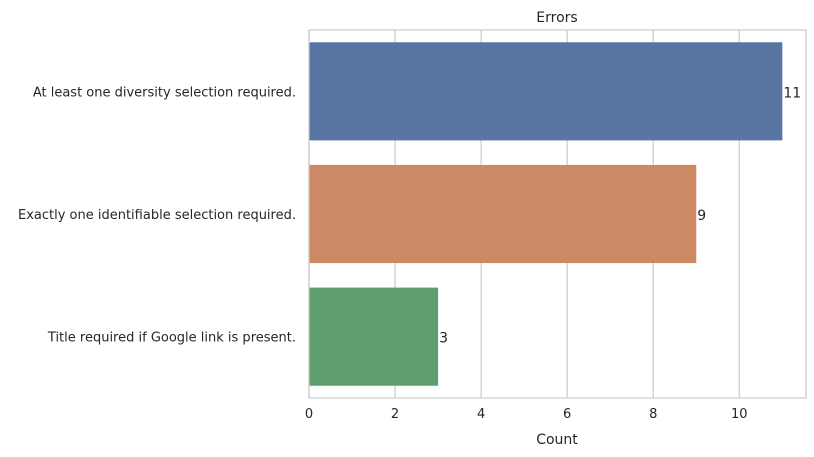 The height and width of the screenshot is (457, 814). Describe the element at coordinates (309, 414) in the screenshot. I see `x-tick-label-0: 0` at that location.